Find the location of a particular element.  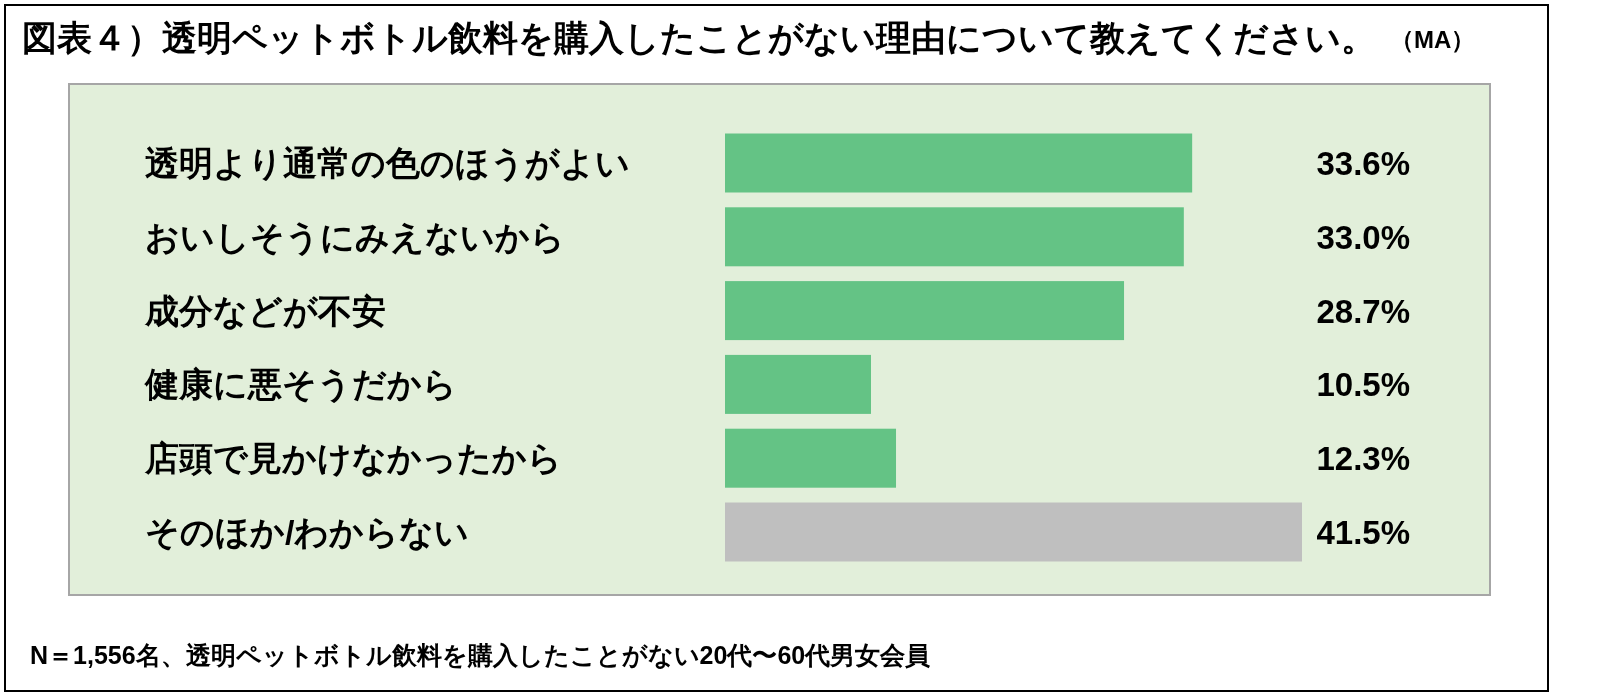

category-label: 健康に悪そうだから is located at coordinates (301, 384).